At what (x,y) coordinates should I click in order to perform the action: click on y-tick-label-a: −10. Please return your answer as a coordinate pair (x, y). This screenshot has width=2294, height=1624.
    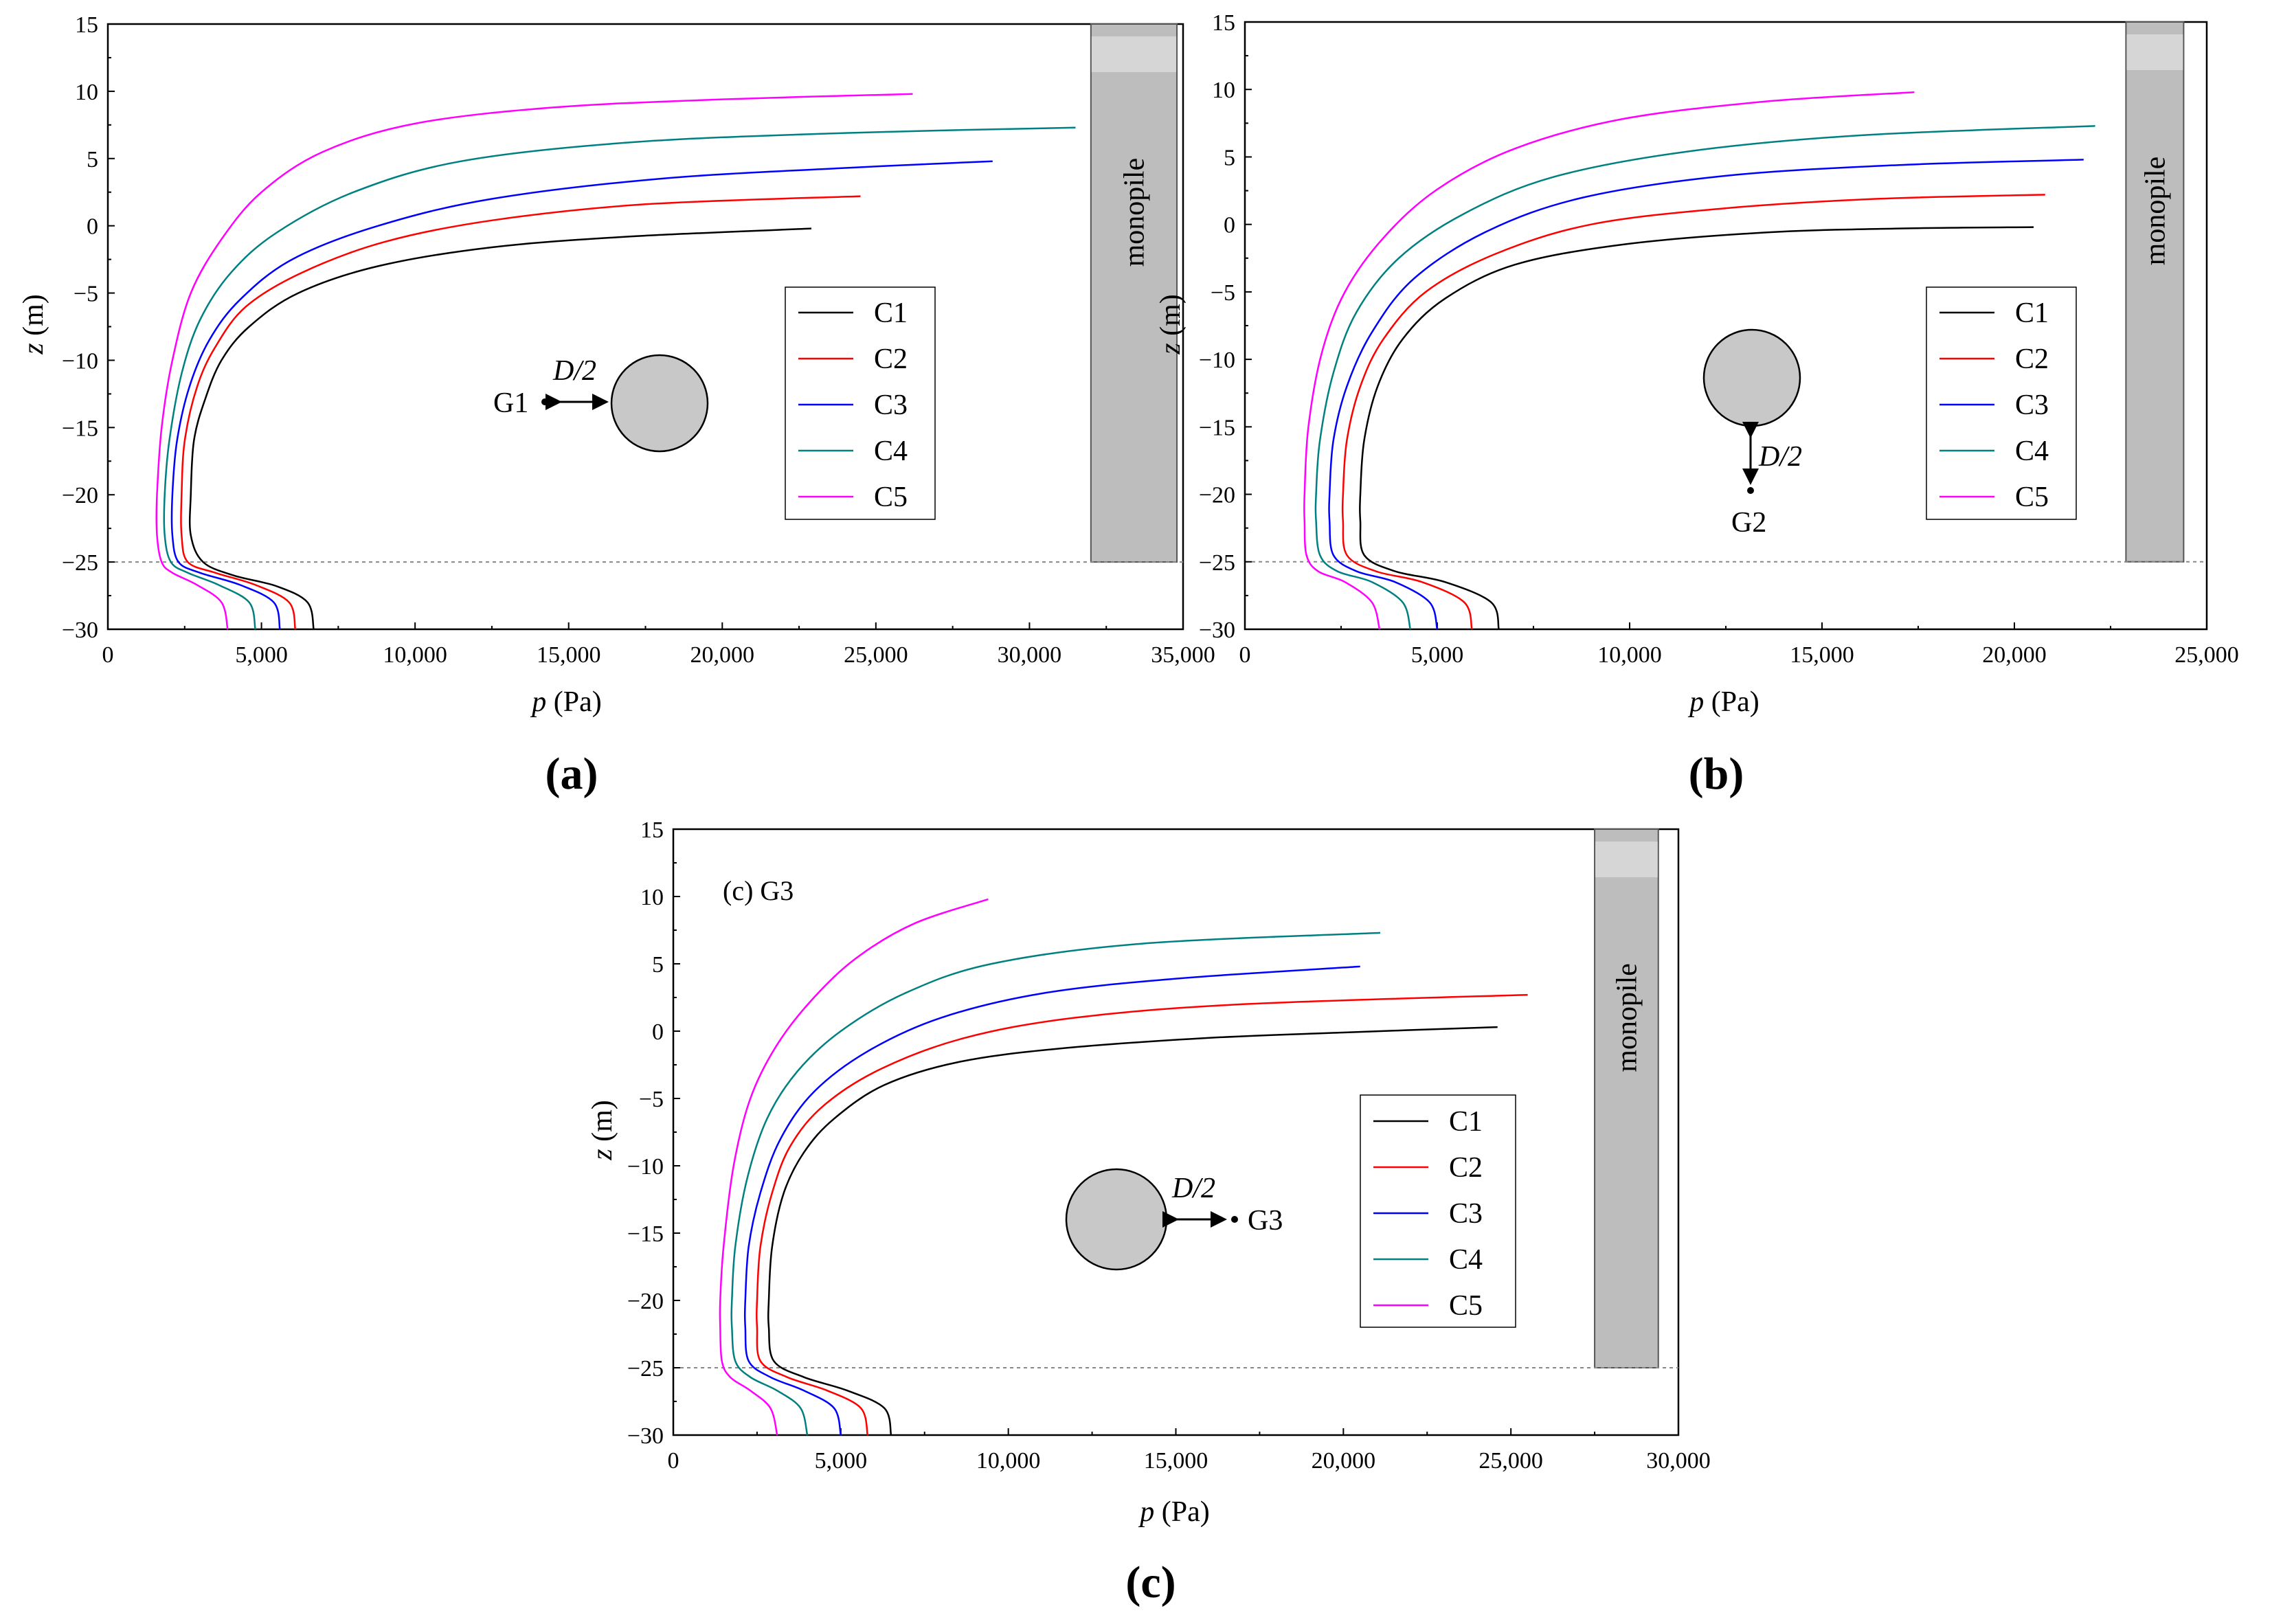
    Looking at the image, I should click on (80, 361).